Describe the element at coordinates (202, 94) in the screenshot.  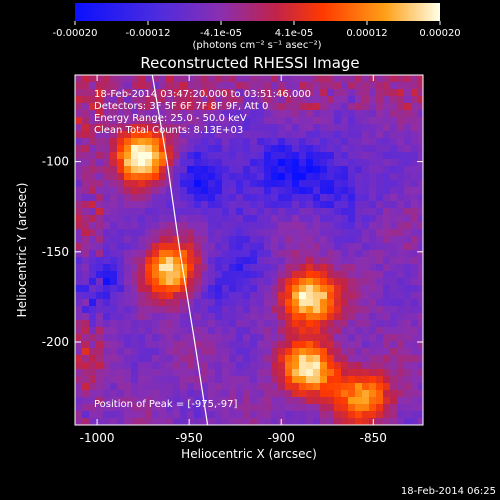
I see `time-range-label: 18-Feb-2014 03:47:20.000 to 03:51:46.000` at that location.